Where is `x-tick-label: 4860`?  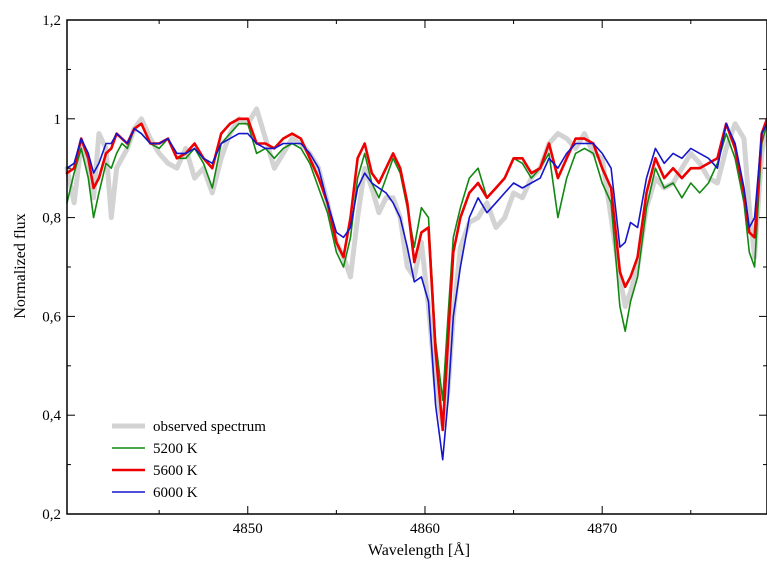
x-tick-label: 4860 is located at coordinates (425, 529).